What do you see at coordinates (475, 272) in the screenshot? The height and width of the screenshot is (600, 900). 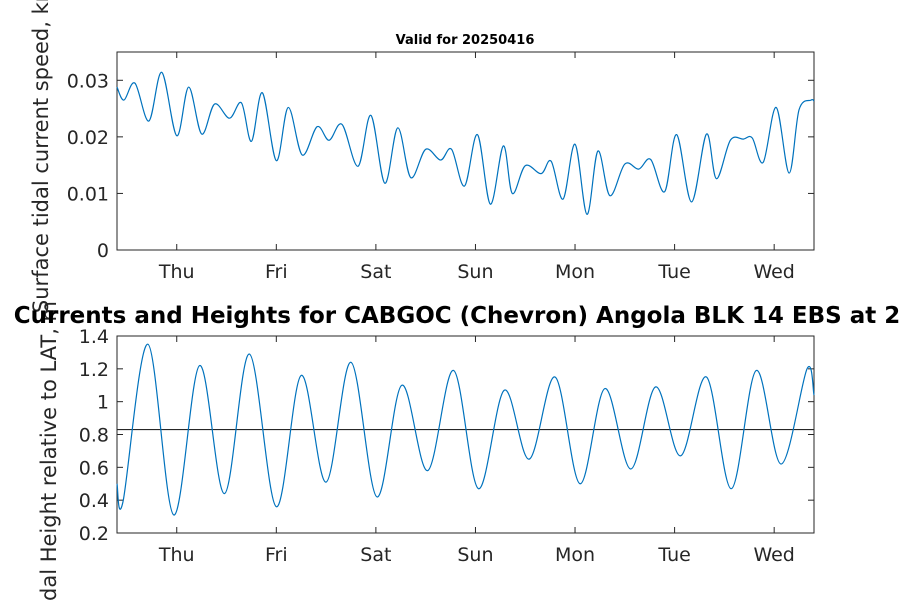 I see `current-speed-x-tick-label: Sun` at bounding box center [475, 272].